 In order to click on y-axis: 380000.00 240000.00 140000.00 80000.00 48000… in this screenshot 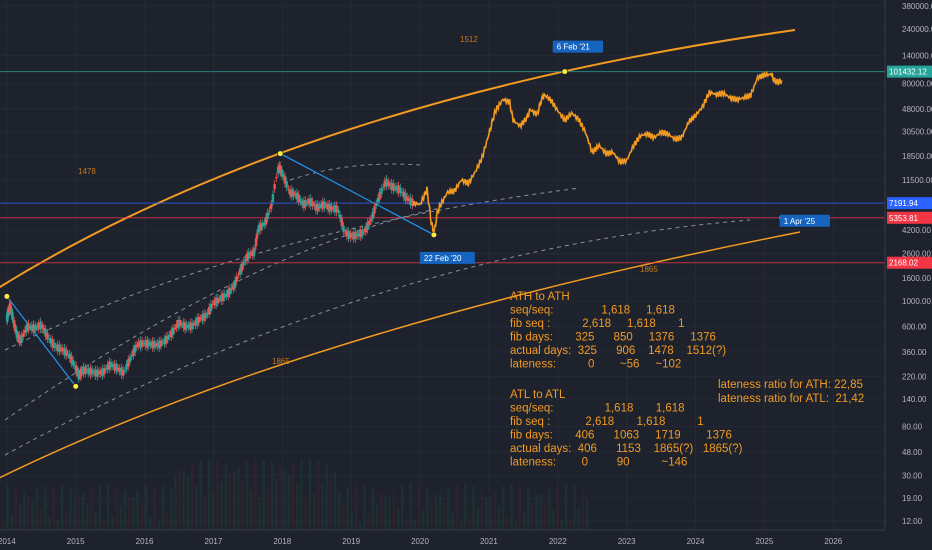, I will do `click(908, 275)`.